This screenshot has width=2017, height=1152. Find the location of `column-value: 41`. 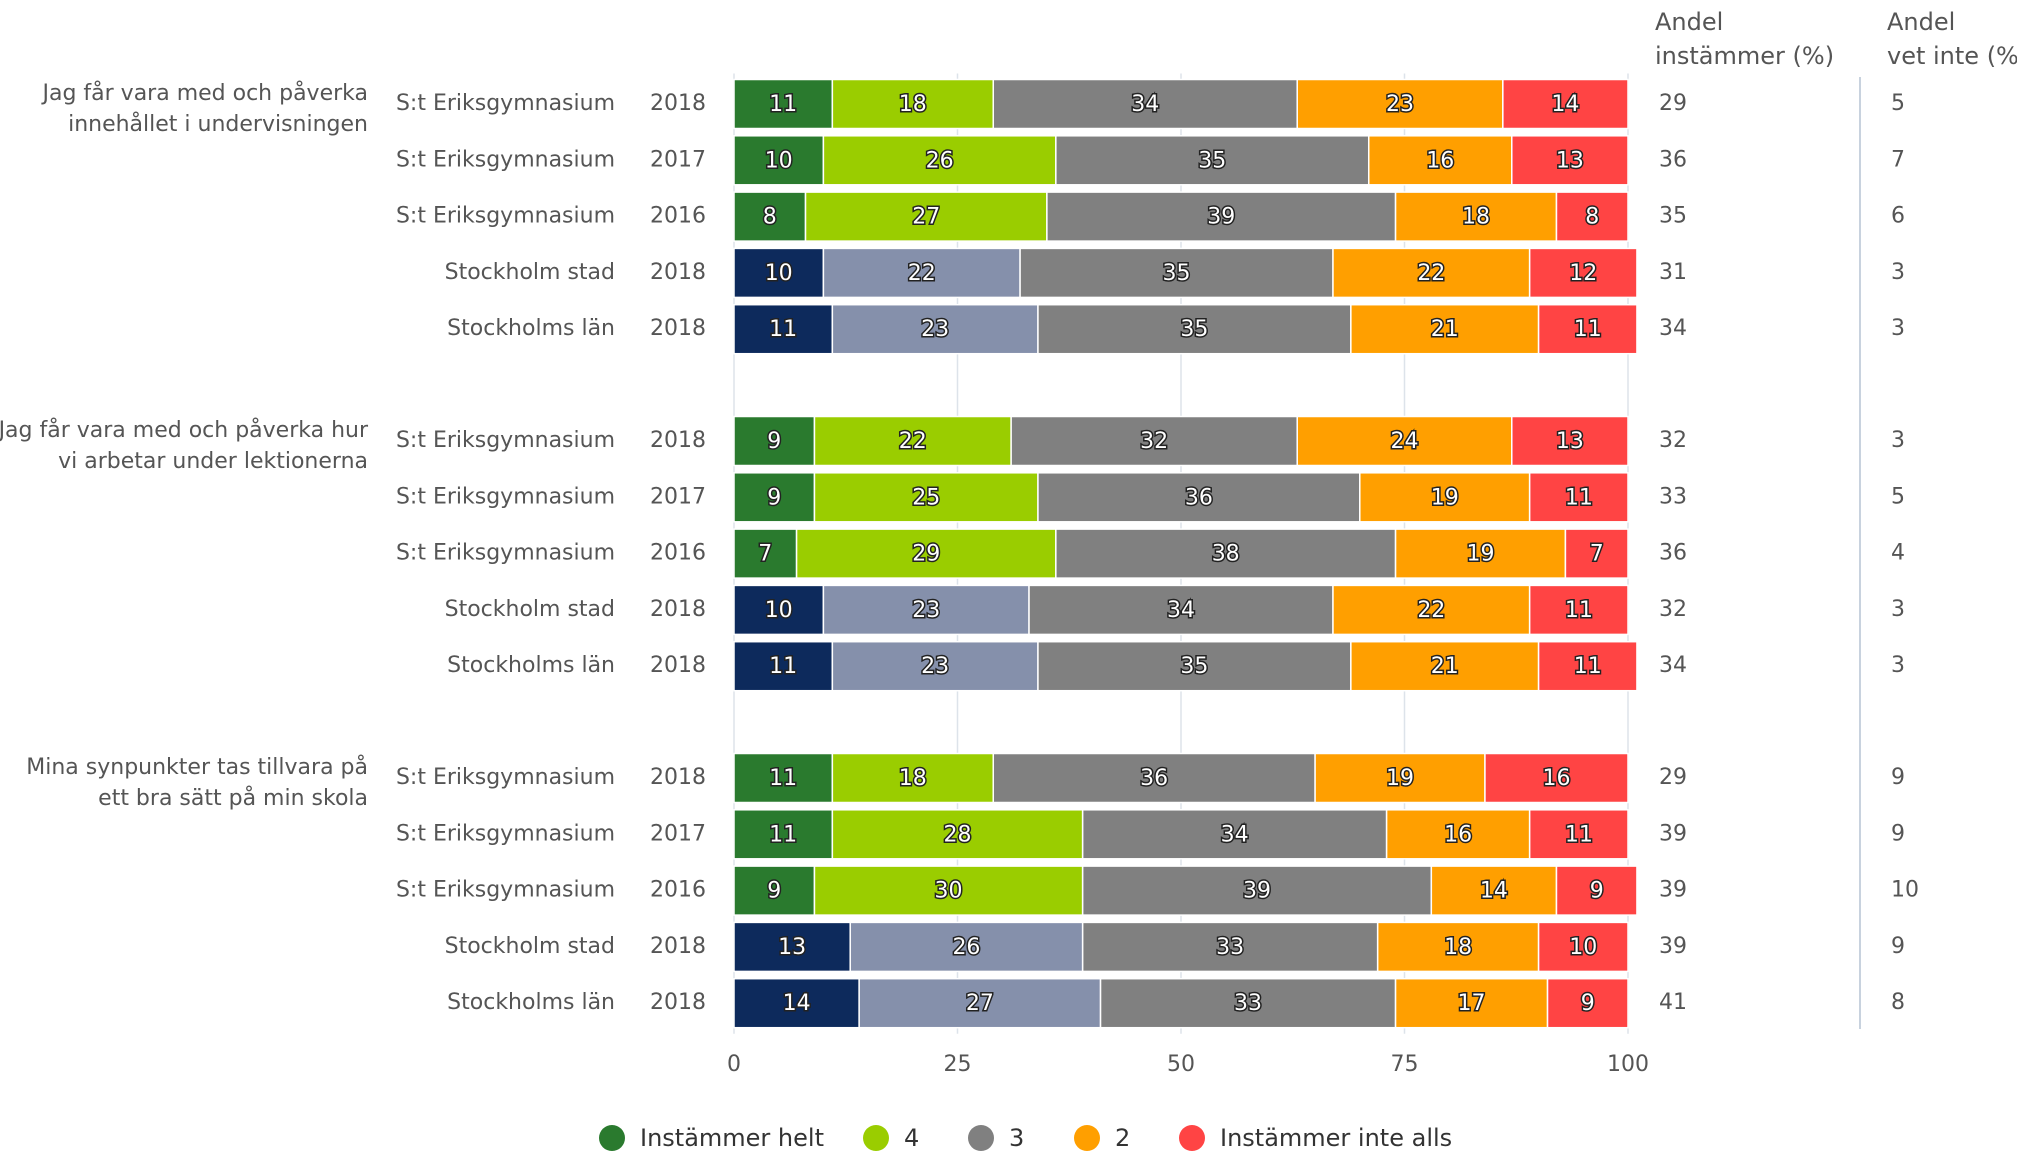

column-value: 41 is located at coordinates (1673, 1002).